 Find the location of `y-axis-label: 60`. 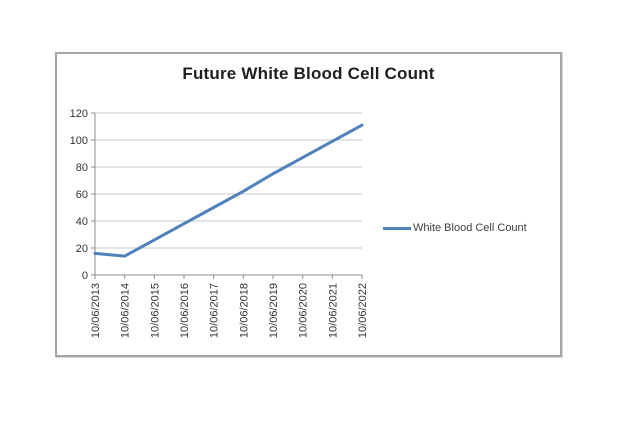

y-axis-label: 60 is located at coordinates (82, 195).